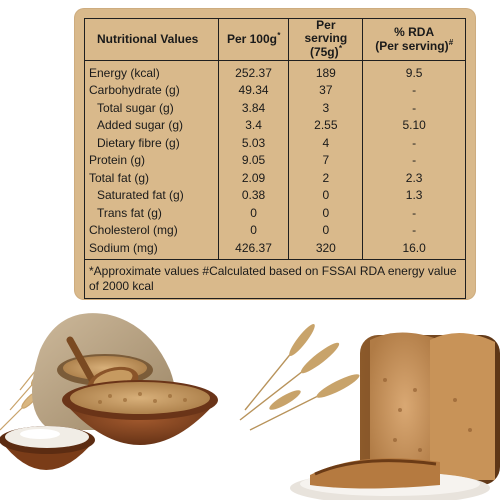 The height and width of the screenshot is (500, 500). Describe the element at coordinates (390, 479) in the screenshot. I see `bread-plate` at that location.